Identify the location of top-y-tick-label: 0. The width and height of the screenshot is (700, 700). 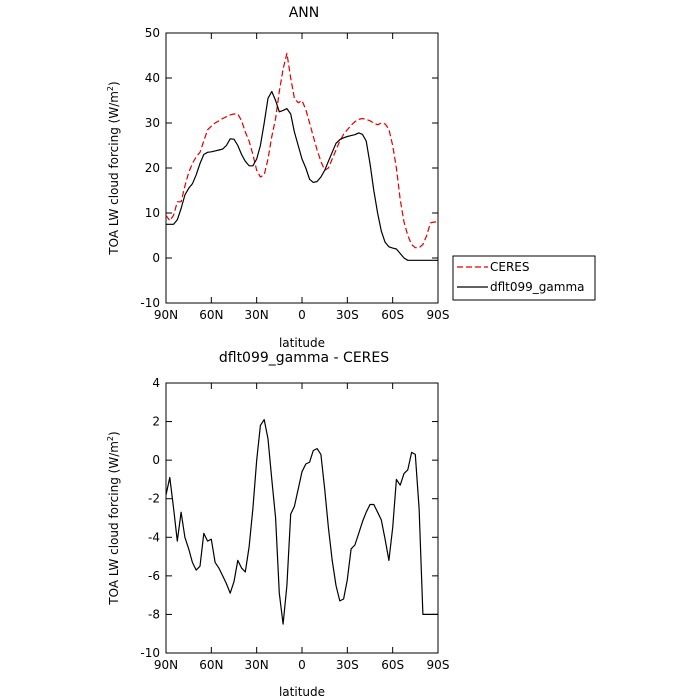
(156, 258).